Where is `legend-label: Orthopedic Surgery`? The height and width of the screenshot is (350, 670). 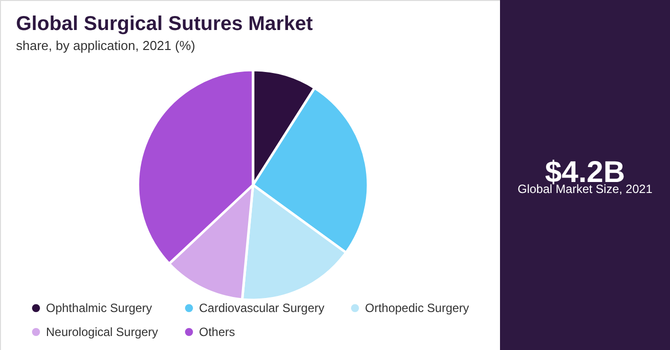
legend-label: Orthopedic Surgery is located at coordinates (417, 308).